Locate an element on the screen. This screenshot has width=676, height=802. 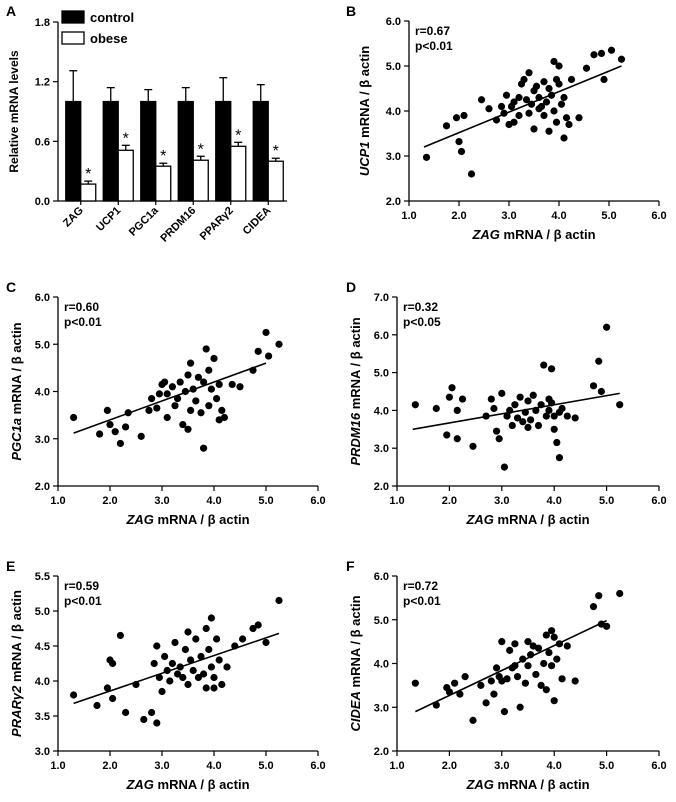
y-axis-gene: PRDM16 is located at coordinates (355, 439).